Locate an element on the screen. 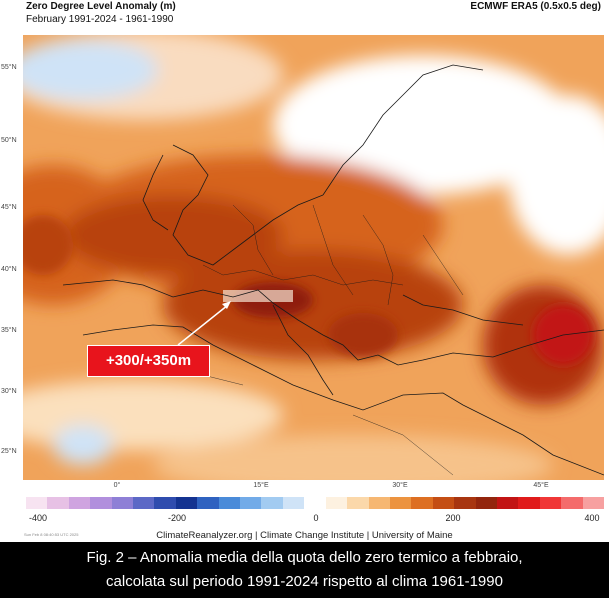 This screenshot has height=598, width=609. lat-label-45: 45°N is located at coordinates (9, 207).